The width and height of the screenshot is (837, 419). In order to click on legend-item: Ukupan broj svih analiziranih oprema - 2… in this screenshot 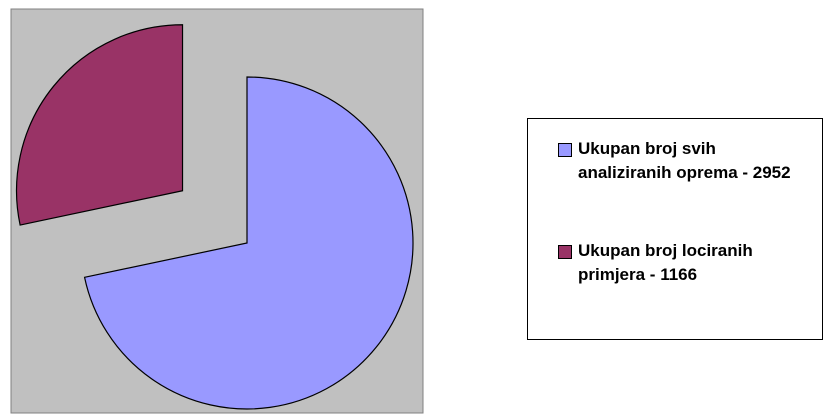, I will do `click(683, 161)`.